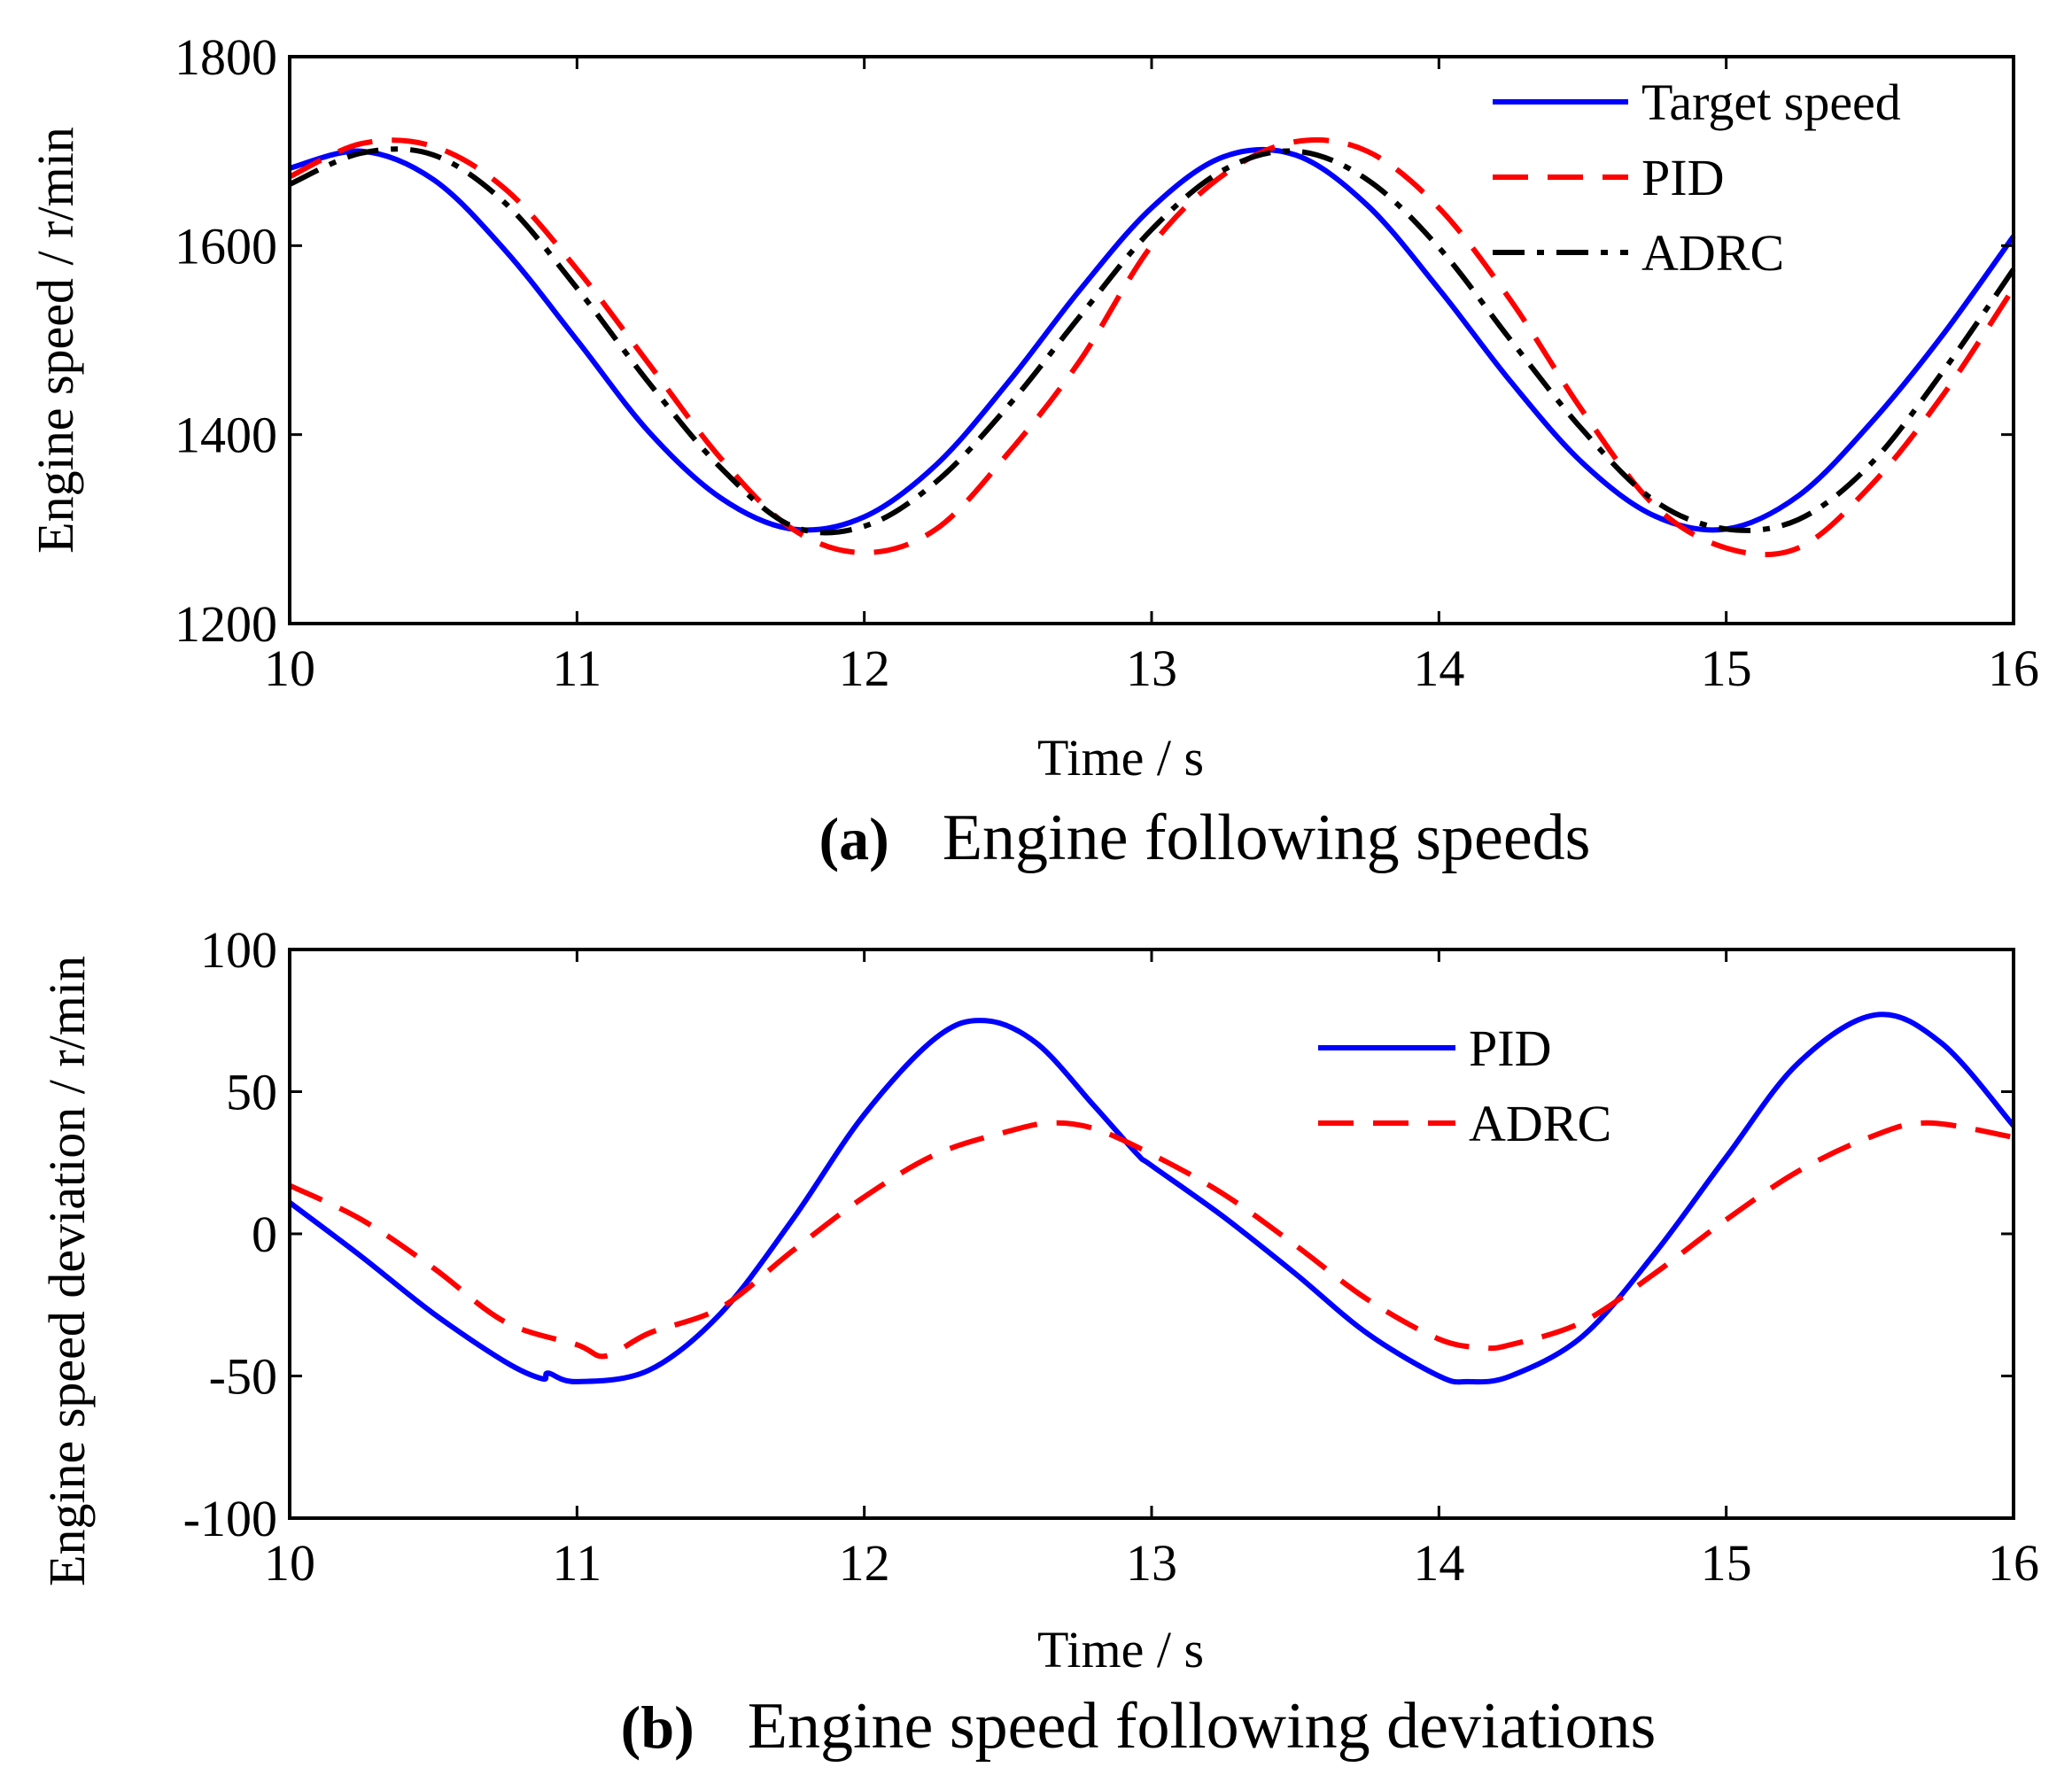 The height and width of the screenshot is (1775, 2072). I want to click on panel-b-caption-text: Engine speed following deviations, so click(1202, 1726).